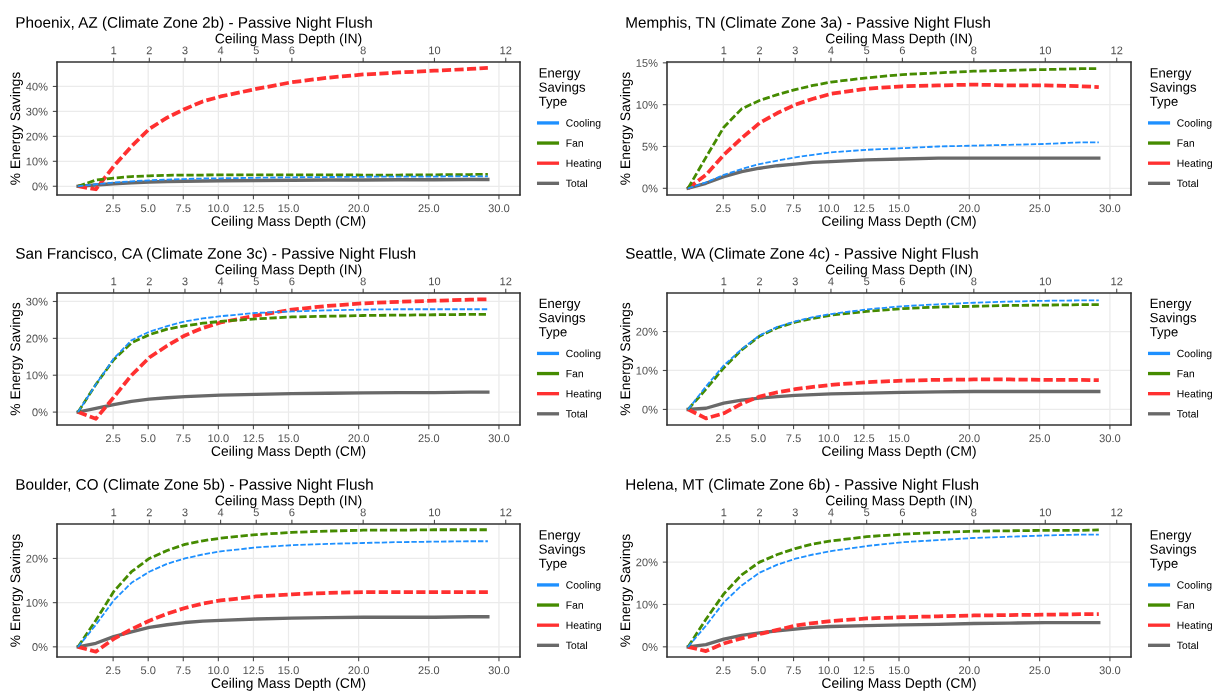  What do you see at coordinates (37, 558) in the screenshot?
I see `y-tick-label: 20%` at bounding box center [37, 558].